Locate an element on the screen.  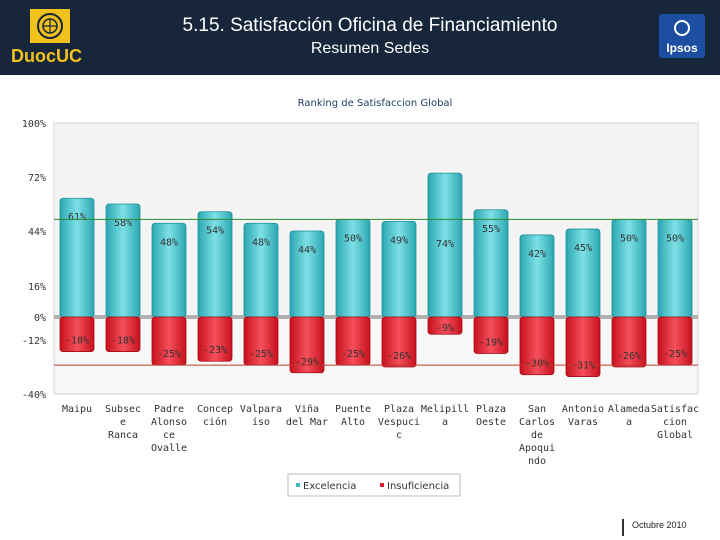
x-tick-label: Subsec is located at coordinates (123, 409).